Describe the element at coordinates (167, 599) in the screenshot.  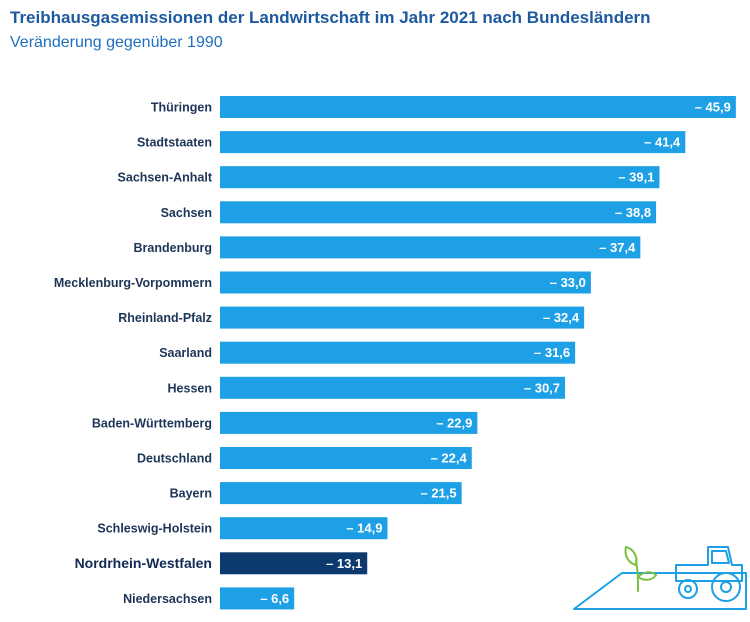
I see `category-label-14: Niedersachsen` at that location.